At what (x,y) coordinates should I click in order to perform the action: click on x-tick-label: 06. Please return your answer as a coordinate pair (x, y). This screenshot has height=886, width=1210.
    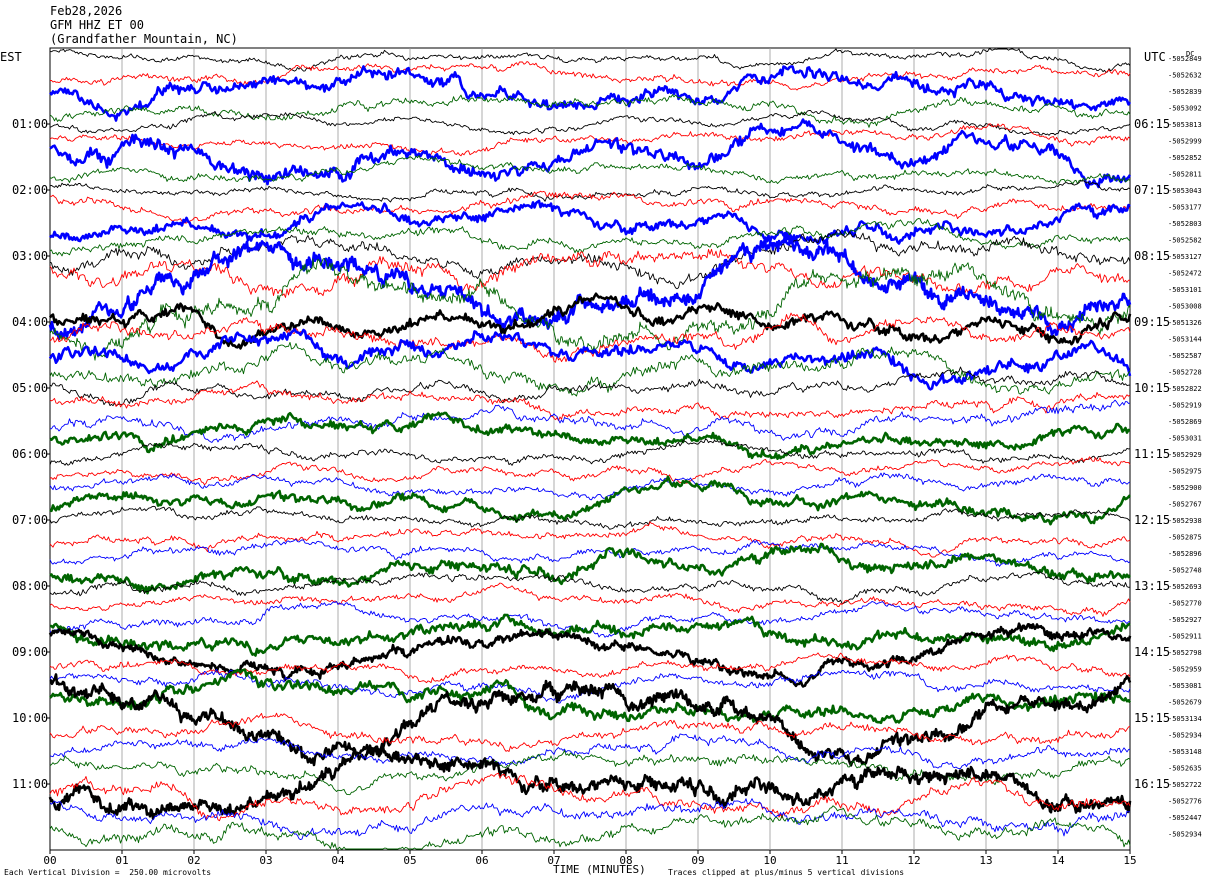
    Looking at the image, I should click on (481, 860).